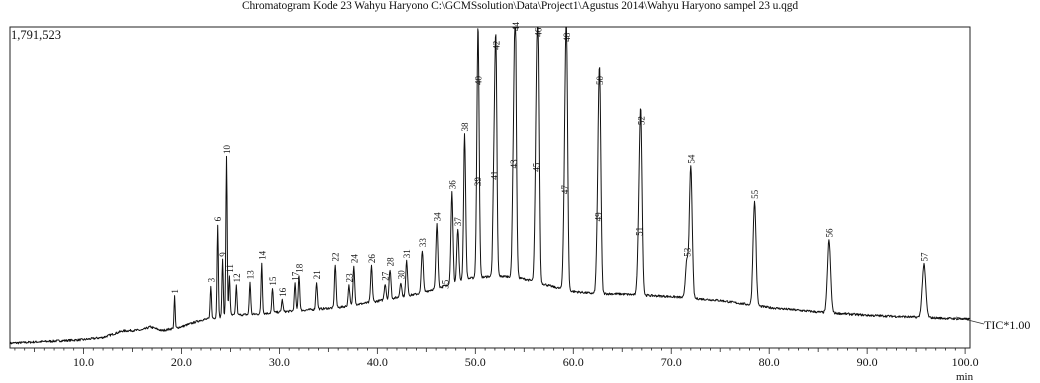 This screenshot has height=383, width=1040. Describe the element at coordinates (211, 279) in the screenshot. I see `peak-label: 3` at that location.